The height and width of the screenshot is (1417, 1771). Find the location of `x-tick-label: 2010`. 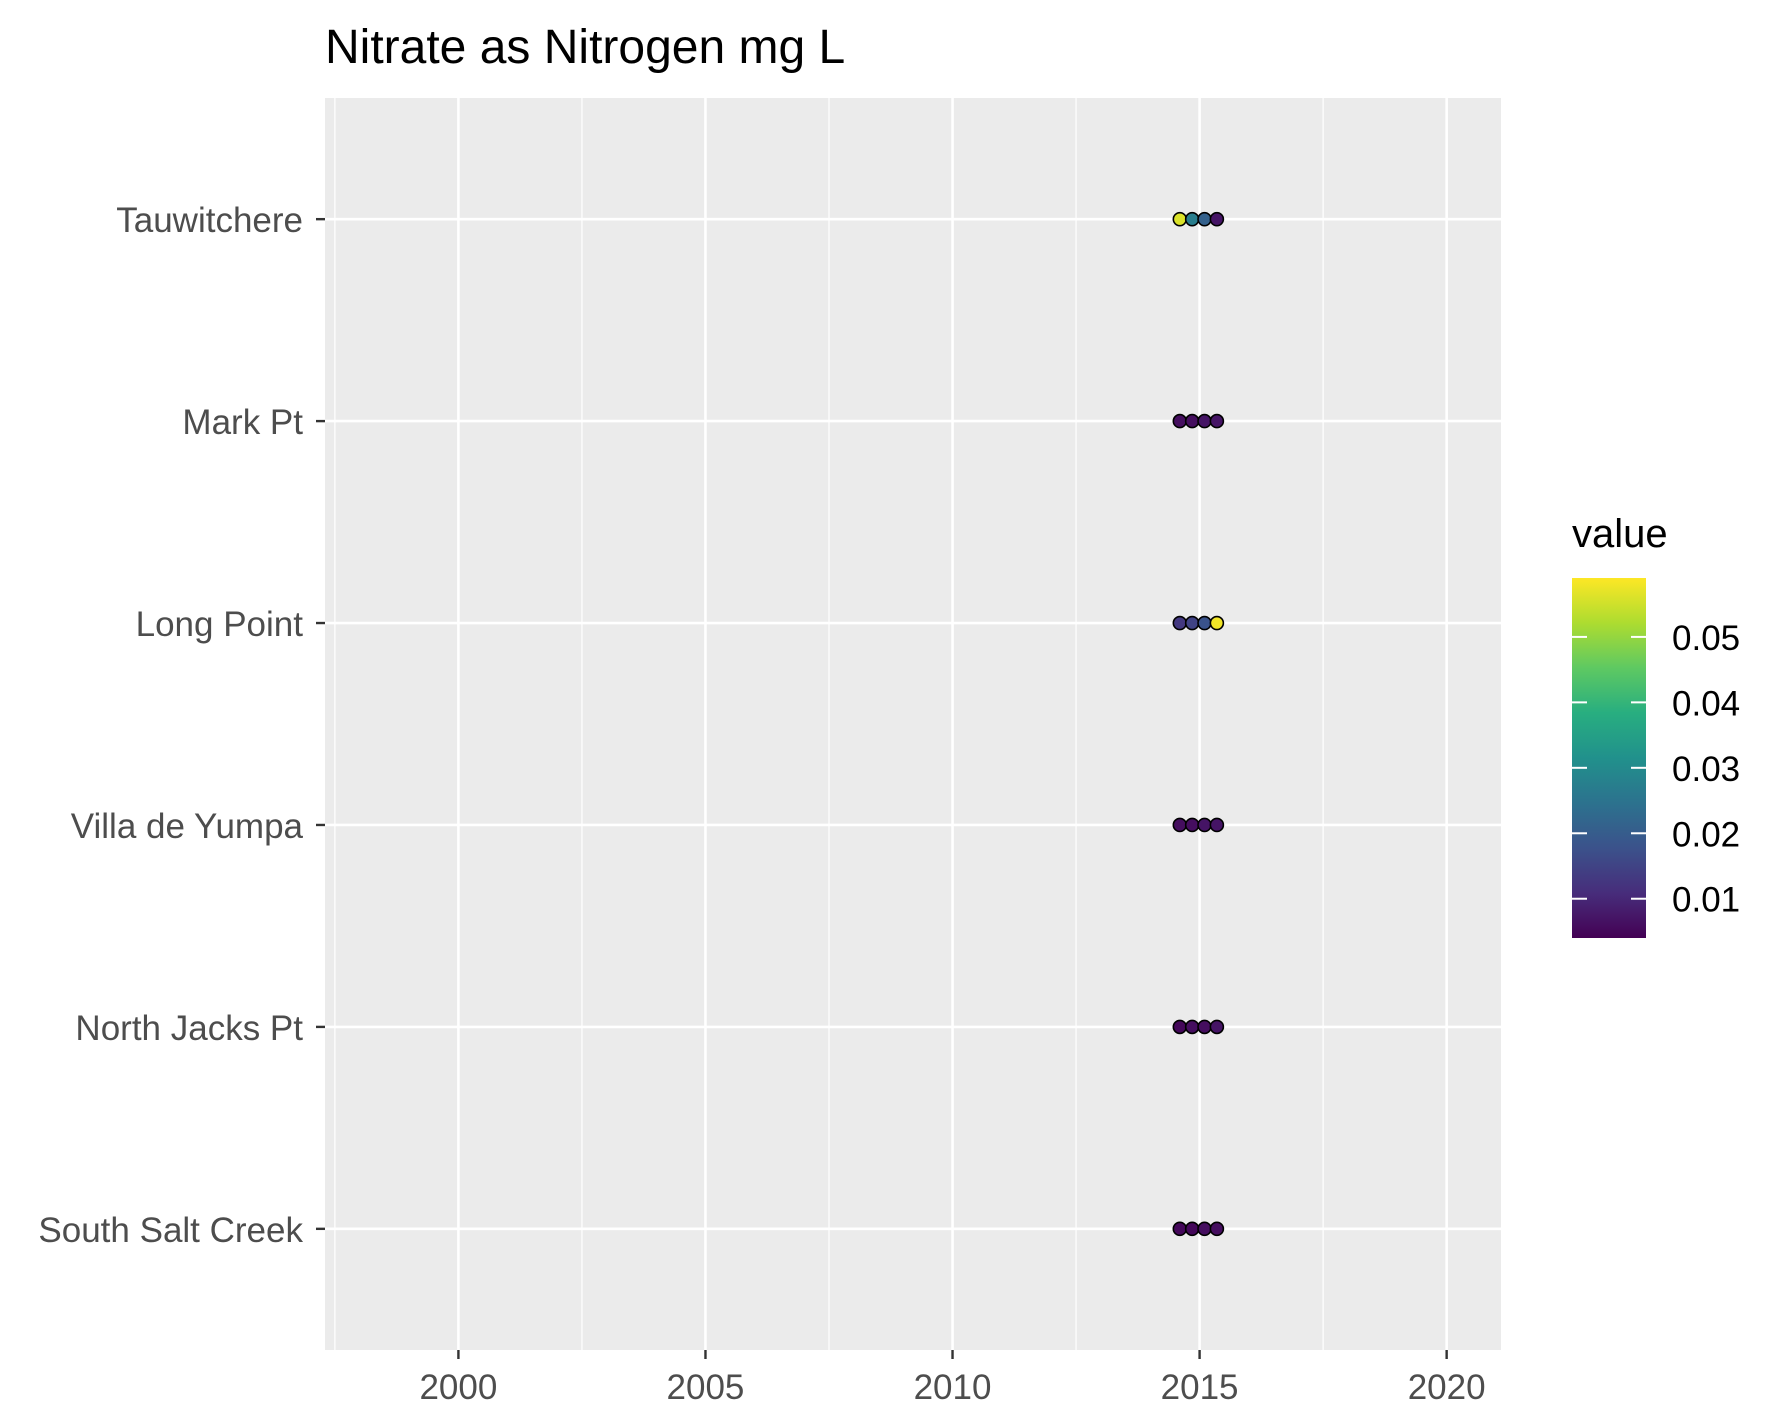

x-tick-label: 2010 is located at coordinates (953, 1387).